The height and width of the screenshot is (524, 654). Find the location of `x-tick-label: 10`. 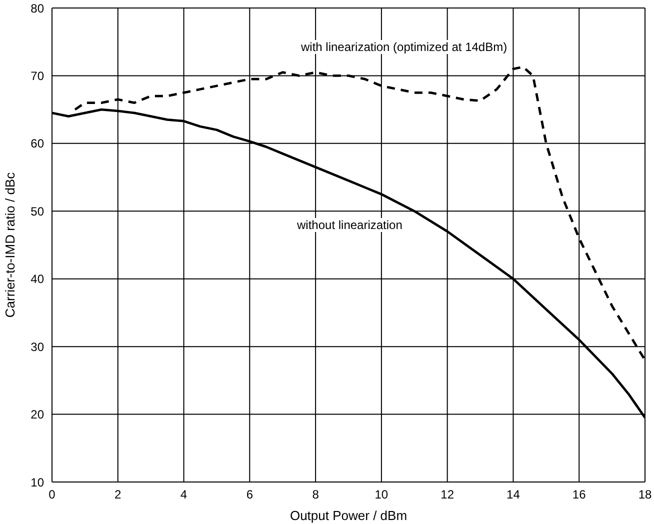

x-tick-label: 10 is located at coordinates (381, 495).